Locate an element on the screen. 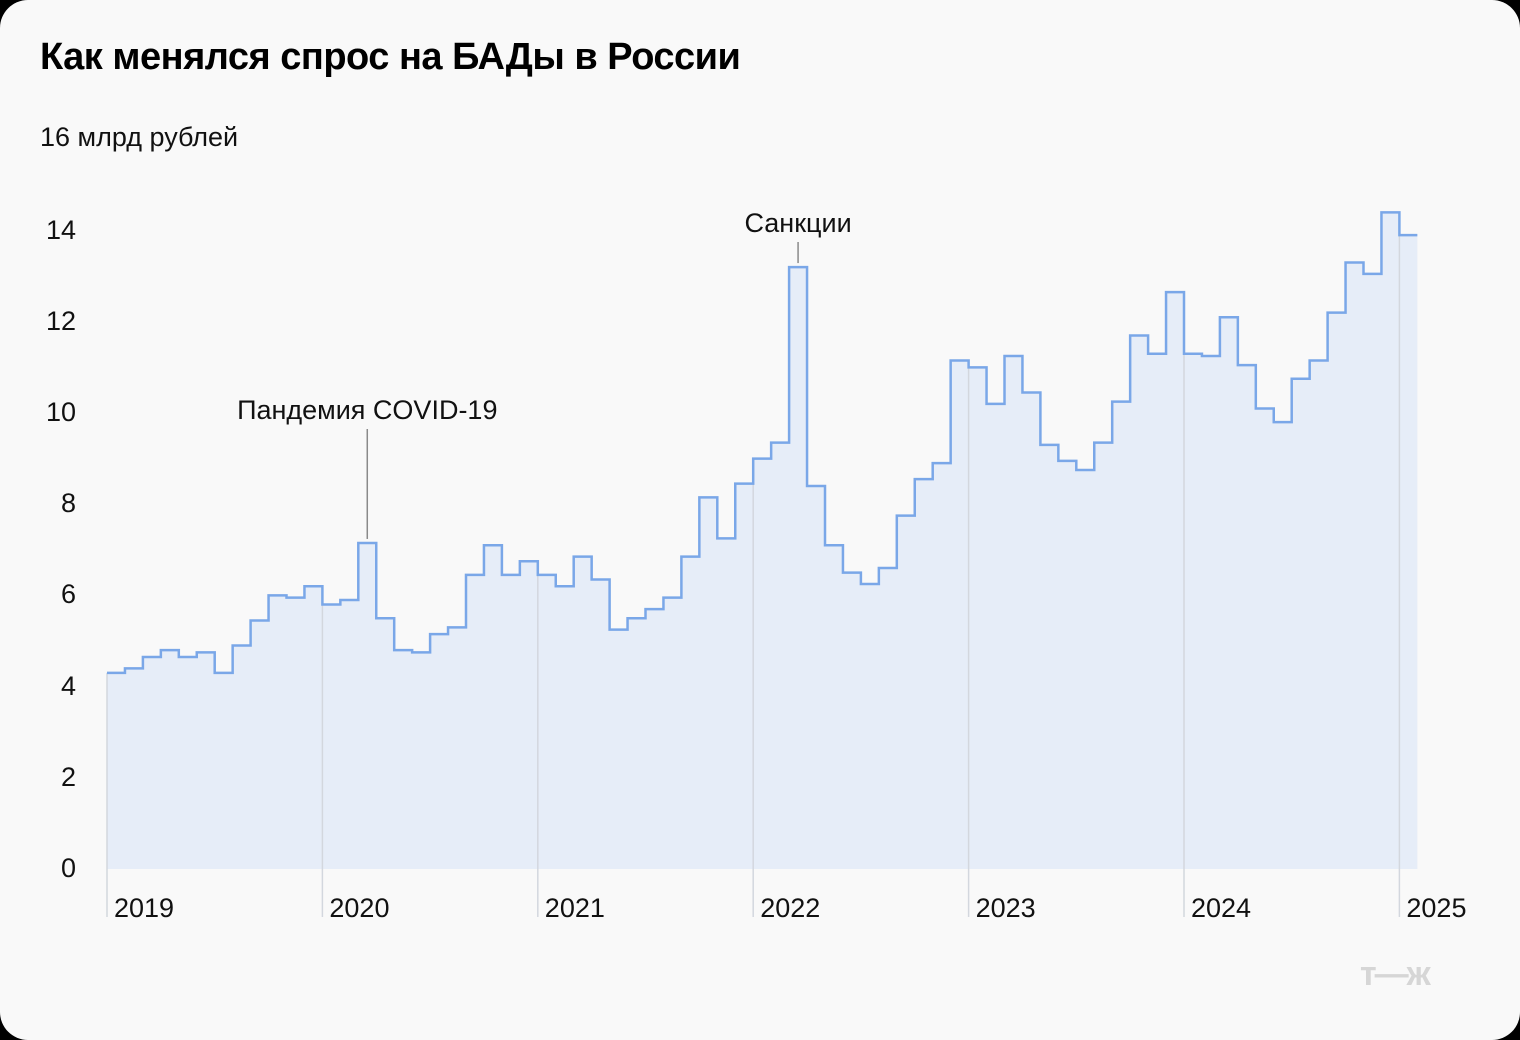 This screenshot has height=1040, width=1520. tzh-logo: т—ж is located at coordinates (1395, 974).